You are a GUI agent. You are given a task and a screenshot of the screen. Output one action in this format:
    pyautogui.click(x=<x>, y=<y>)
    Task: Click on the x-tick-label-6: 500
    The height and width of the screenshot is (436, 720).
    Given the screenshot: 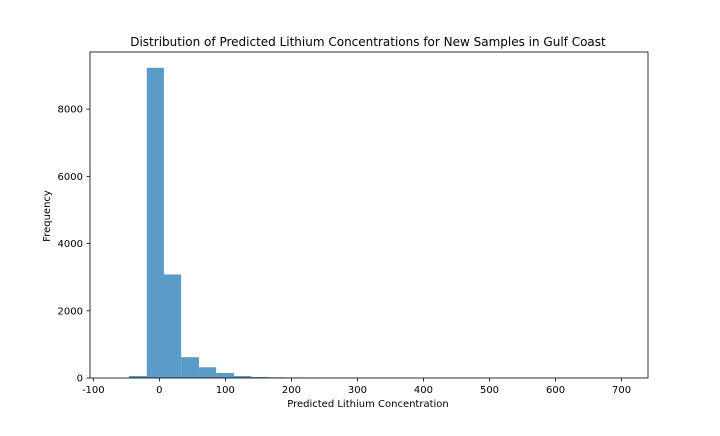 What is the action you would take?
    pyautogui.click(x=489, y=390)
    